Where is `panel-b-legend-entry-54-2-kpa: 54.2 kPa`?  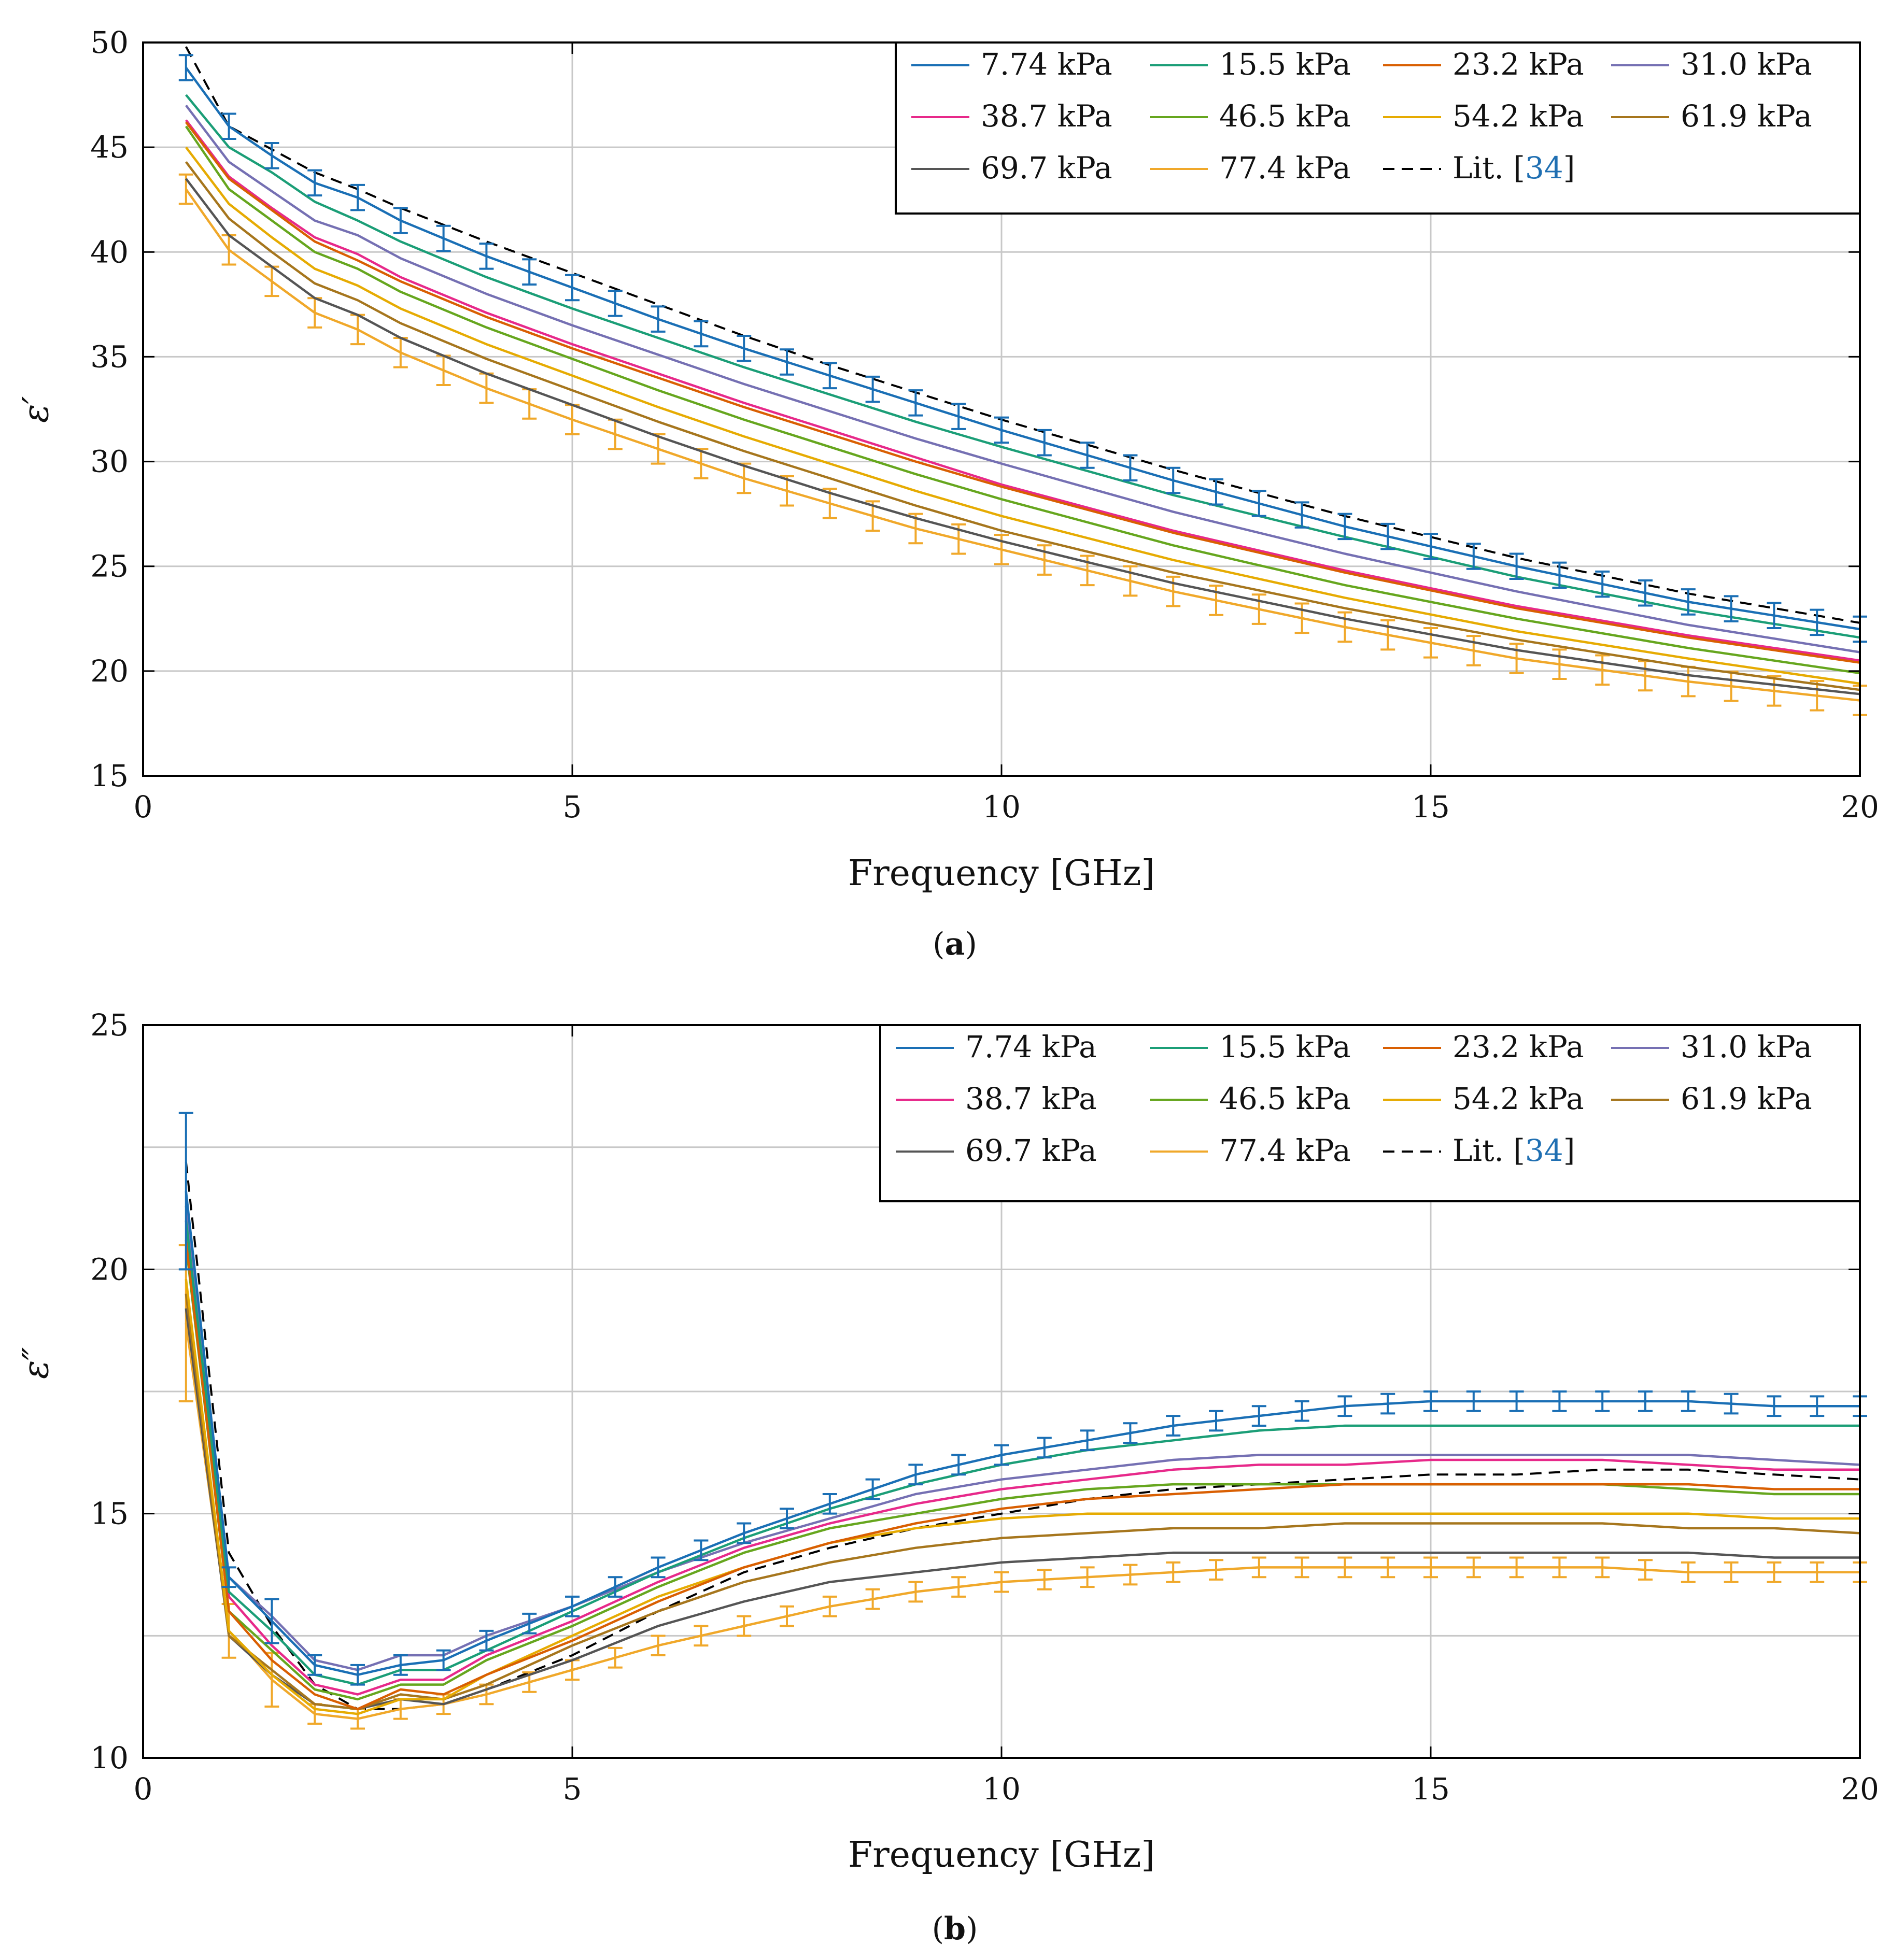
panel-b-legend-entry-54-2-kpa: 54.2 kPa is located at coordinates (1483, 1098).